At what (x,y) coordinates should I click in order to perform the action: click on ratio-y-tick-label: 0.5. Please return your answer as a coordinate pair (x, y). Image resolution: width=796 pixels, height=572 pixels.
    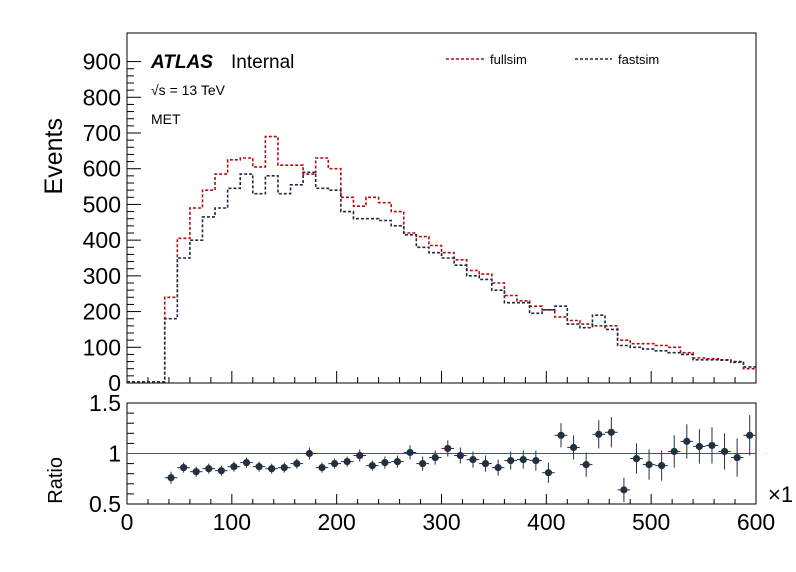
    Looking at the image, I should click on (105, 504).